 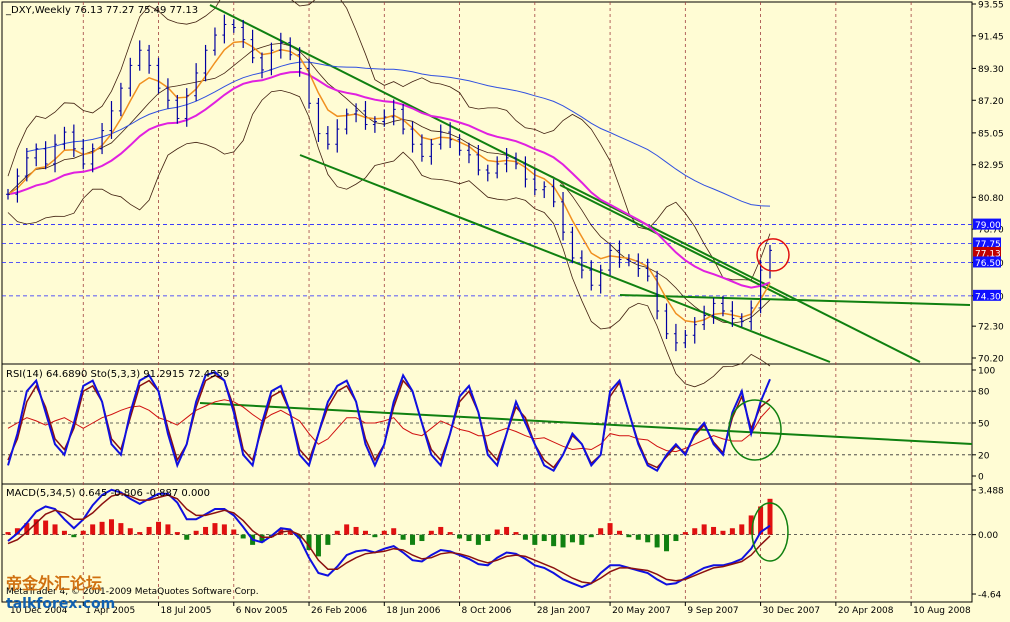 What do you see at coordinates (792, 611) in the screenshot?
I see `x-tick-label: 30 Dec 2007` at bounding box center [792, 611].